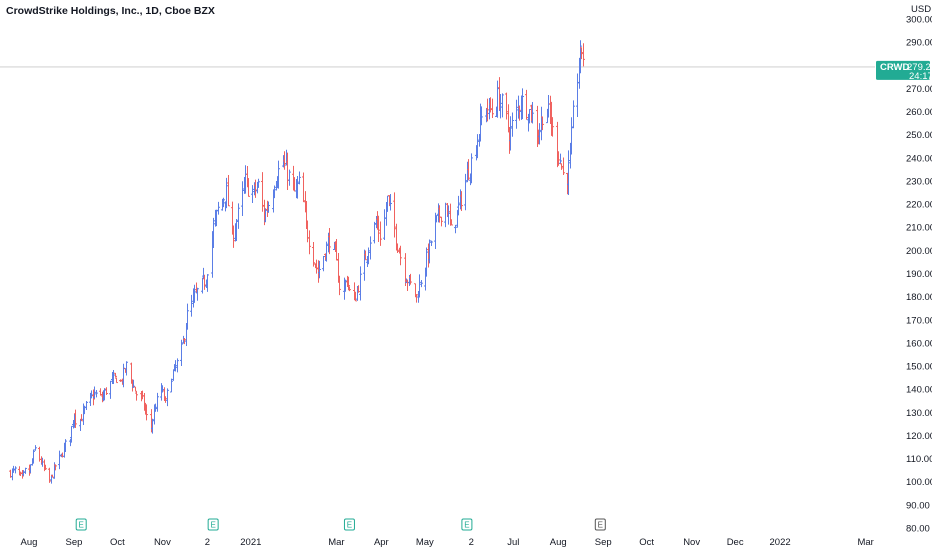  What do you see at coordinates (919, 482) in the screenshot?
I see `price-tick-label: 100.00` at bounding box center [919, 482].